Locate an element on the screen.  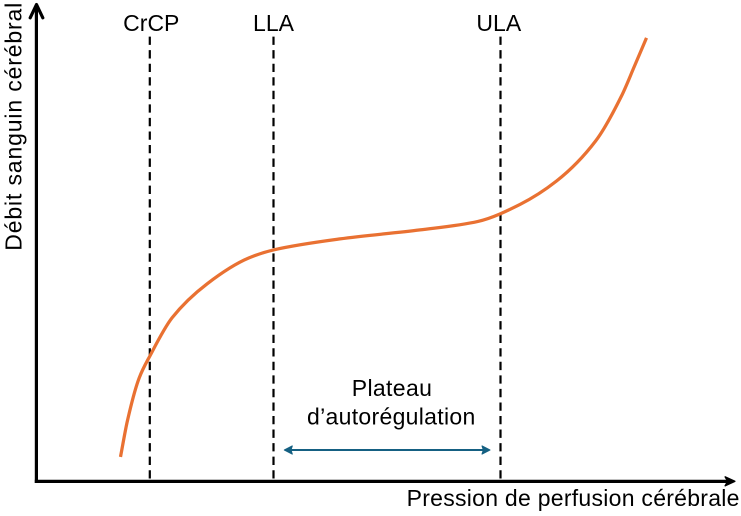
svg-text: d’autorégulation is located at coordinates (391, 416).